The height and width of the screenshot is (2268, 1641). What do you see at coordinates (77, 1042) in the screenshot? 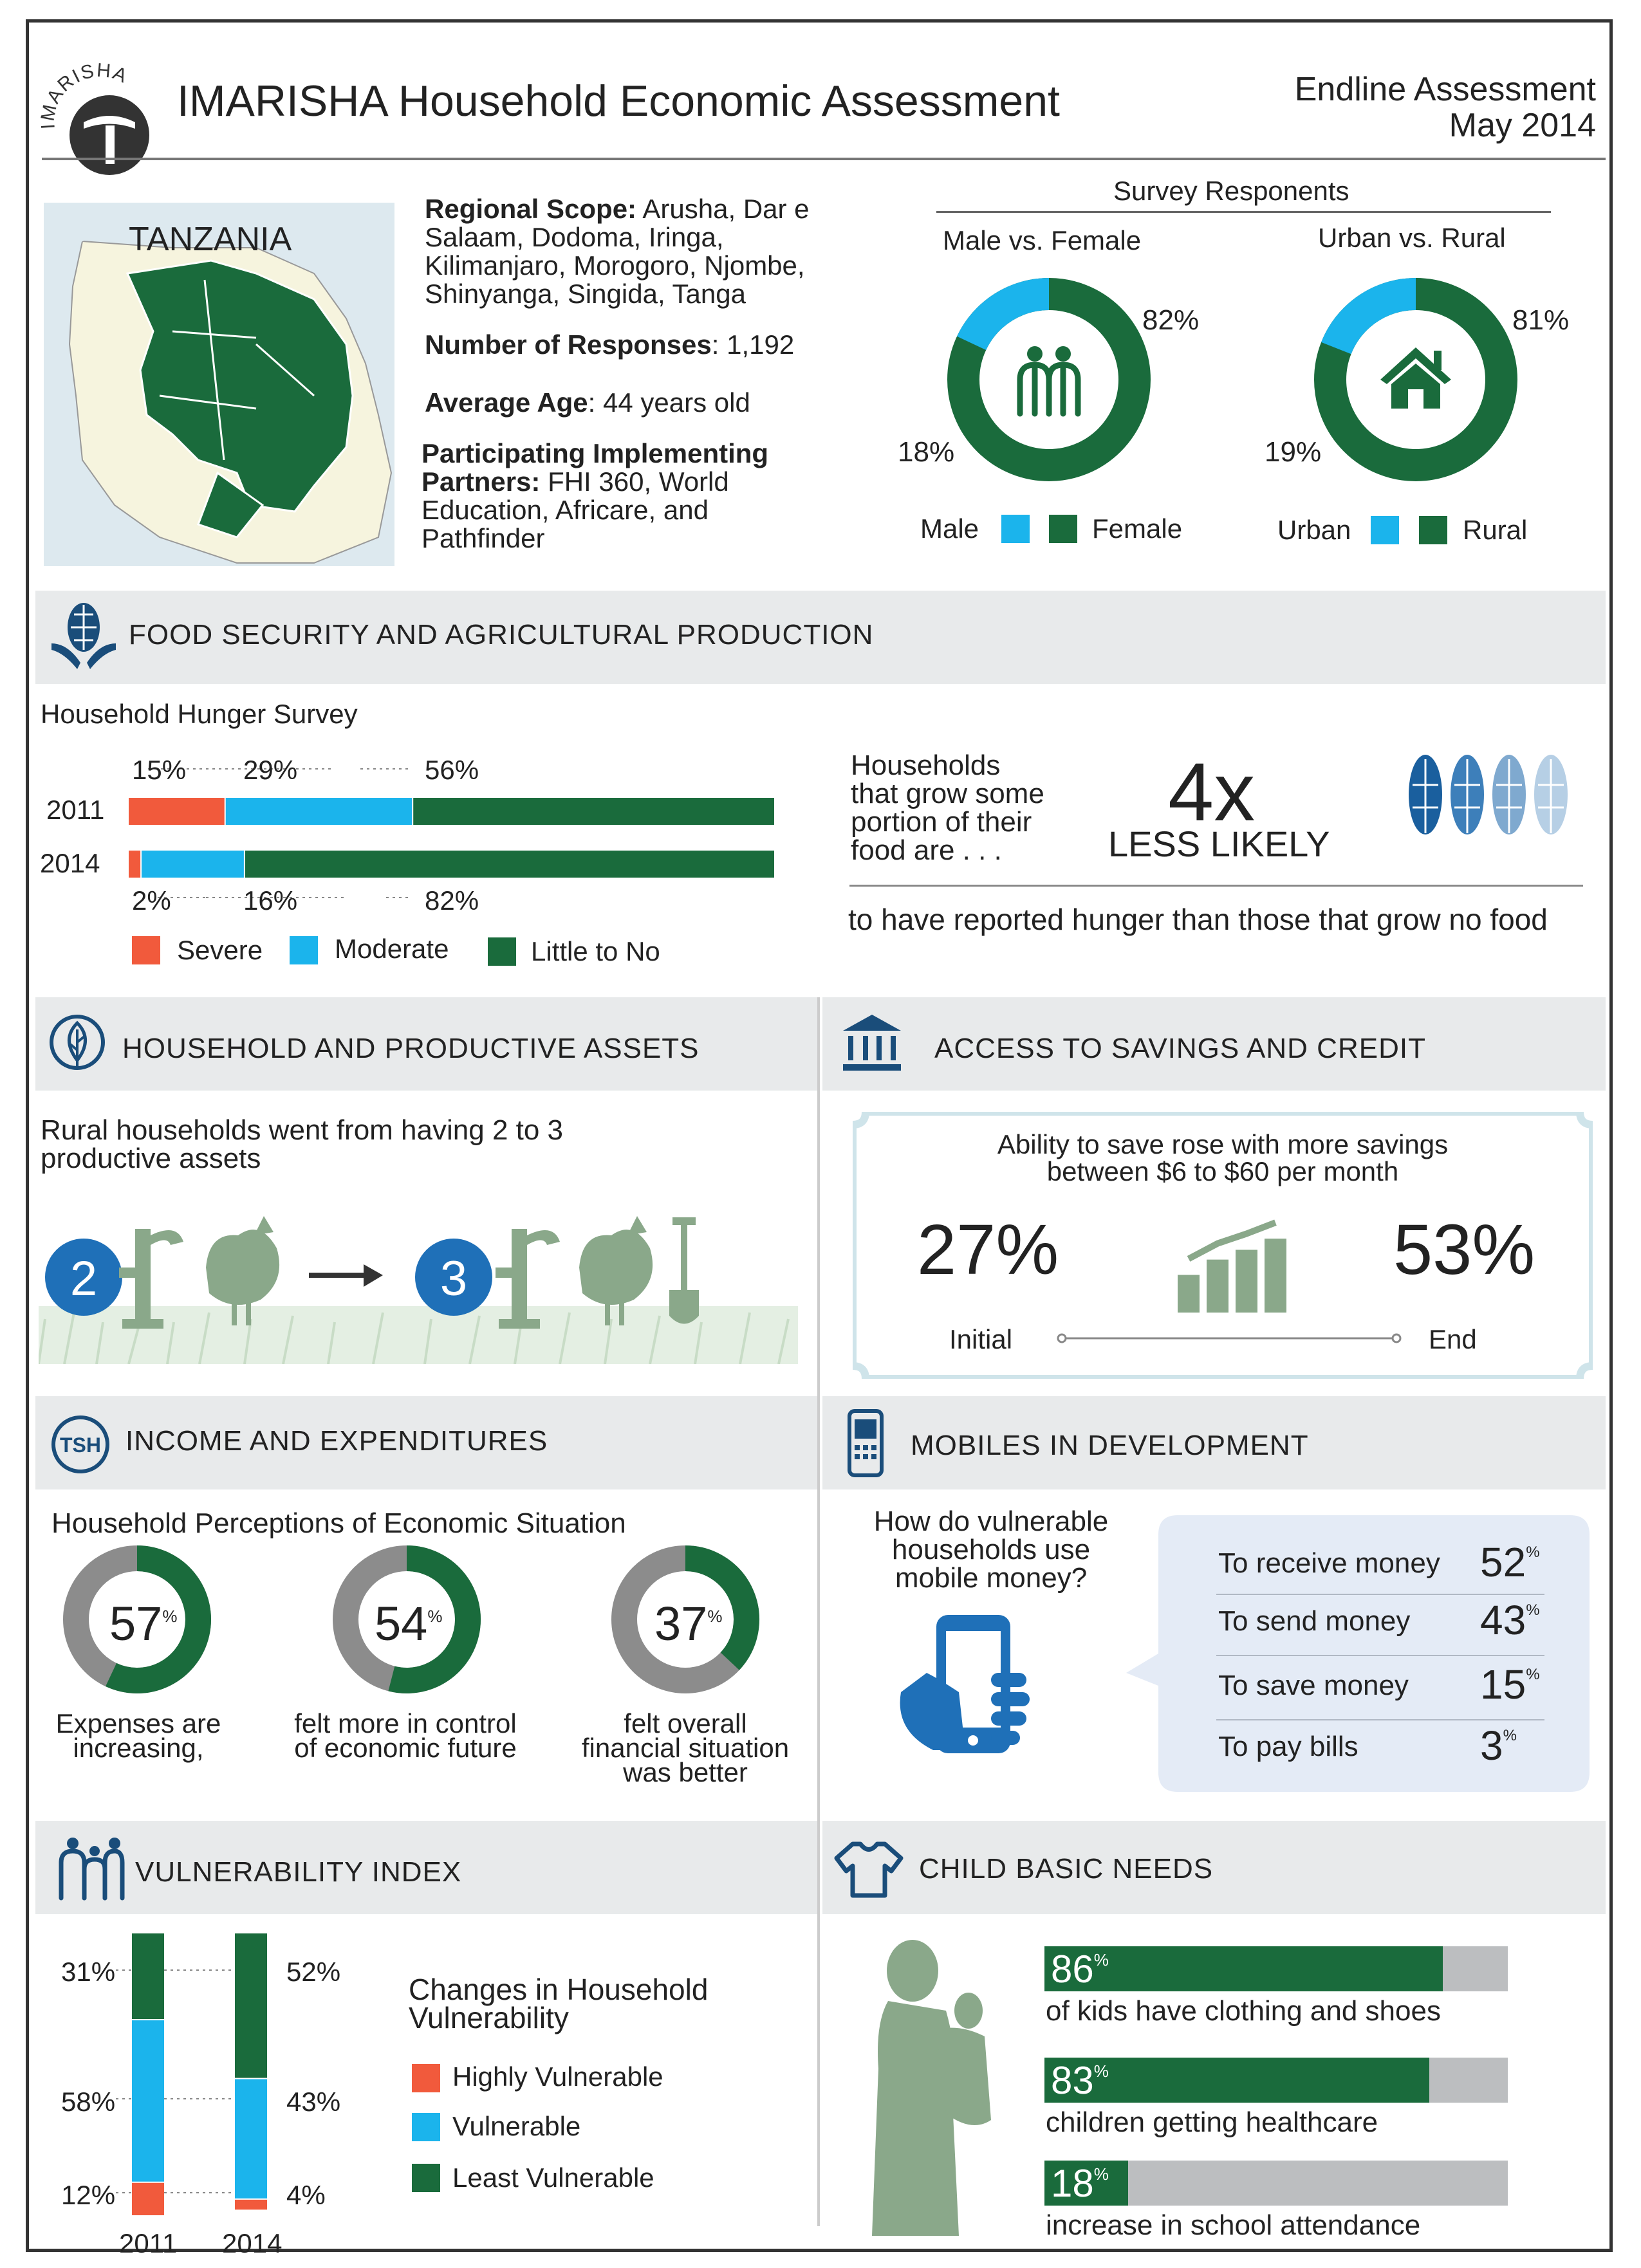
I see `leaf-icon` at bounding box center [77, 1042].